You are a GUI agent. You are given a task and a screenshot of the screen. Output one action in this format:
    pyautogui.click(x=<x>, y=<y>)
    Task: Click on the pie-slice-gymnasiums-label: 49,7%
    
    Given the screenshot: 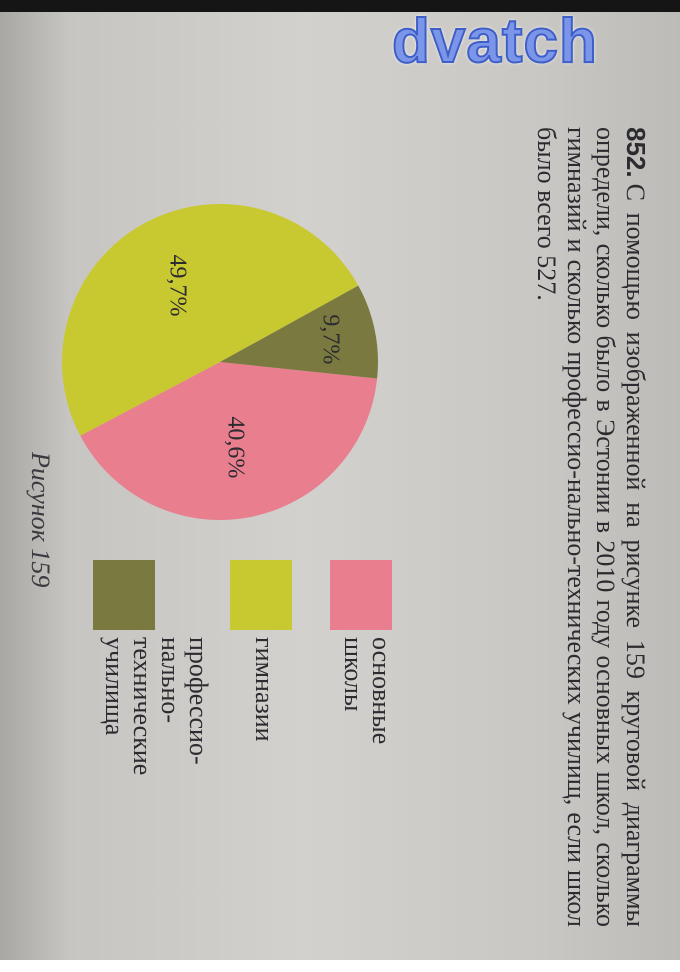 What is the action you would take?
    pyautogui.click(x=178, y=286)
    